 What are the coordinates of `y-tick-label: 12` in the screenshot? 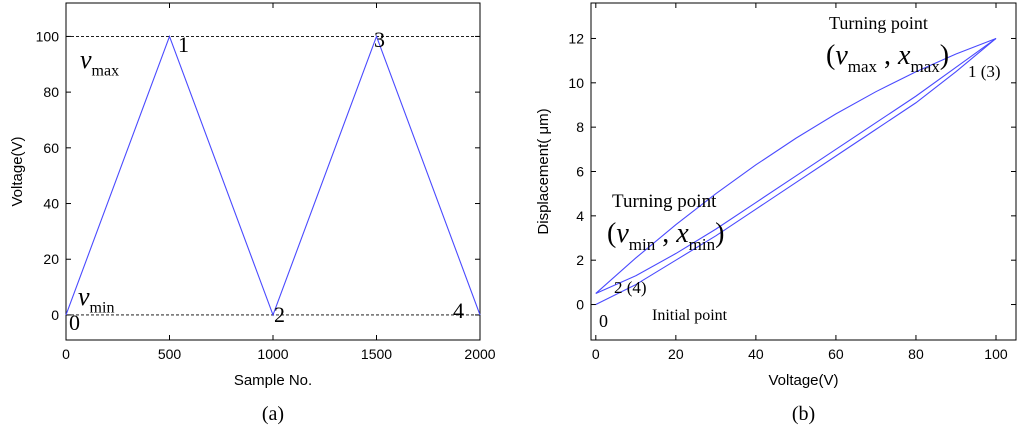 It's located at (576, 38).